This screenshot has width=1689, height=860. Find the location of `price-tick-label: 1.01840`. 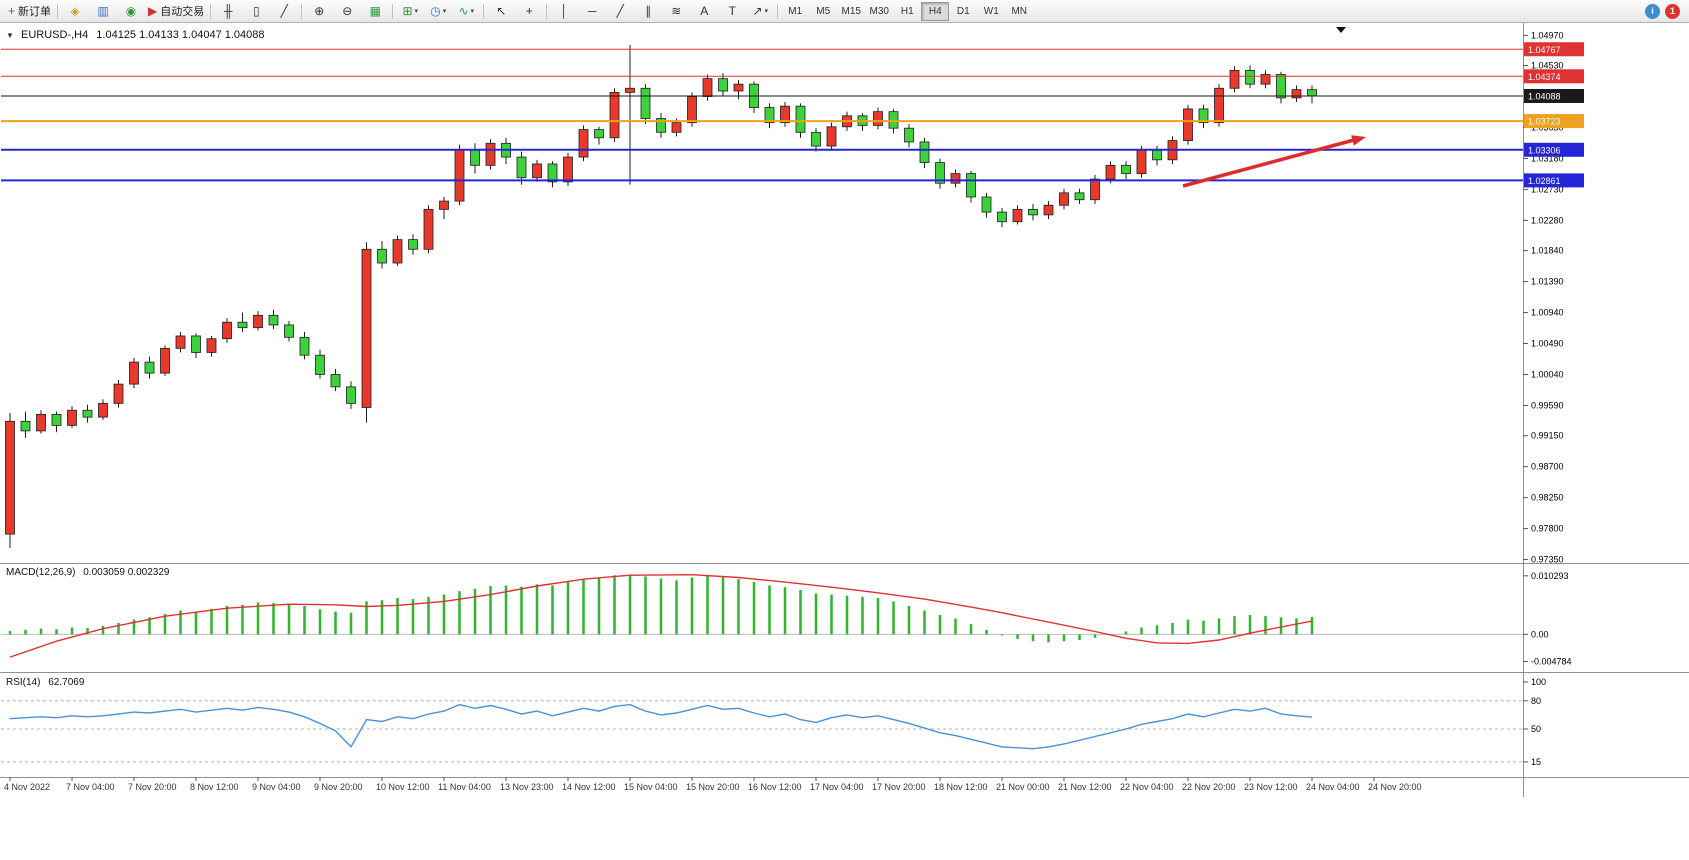

price-tick-label: 1.01840 is located at coordinates (1547, 251).